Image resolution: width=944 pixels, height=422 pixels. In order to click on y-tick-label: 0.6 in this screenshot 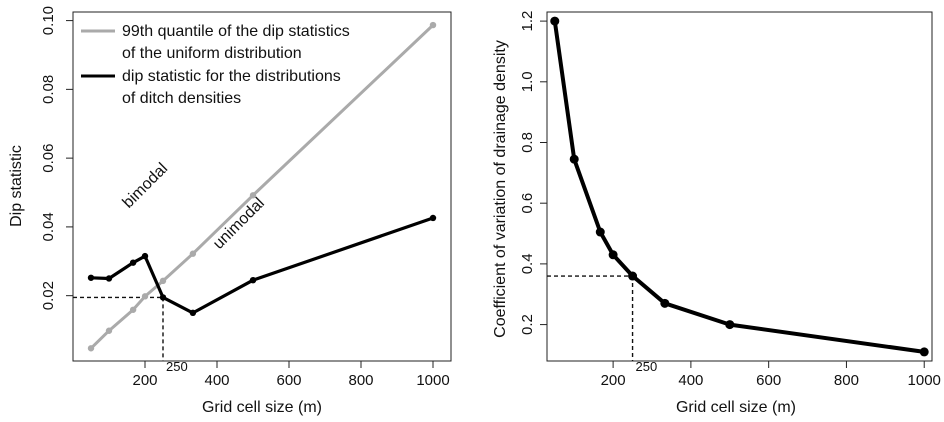, I will do `click(527, 203)`.